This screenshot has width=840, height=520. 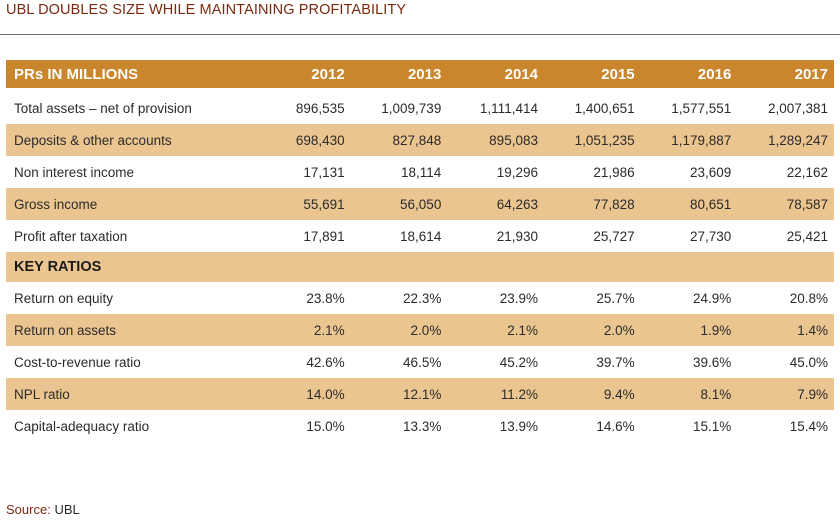 What do you see at coordinates (495, 204) in the screenshot?
I see `cell-value: 64,263` at bounding box center [495, 204].